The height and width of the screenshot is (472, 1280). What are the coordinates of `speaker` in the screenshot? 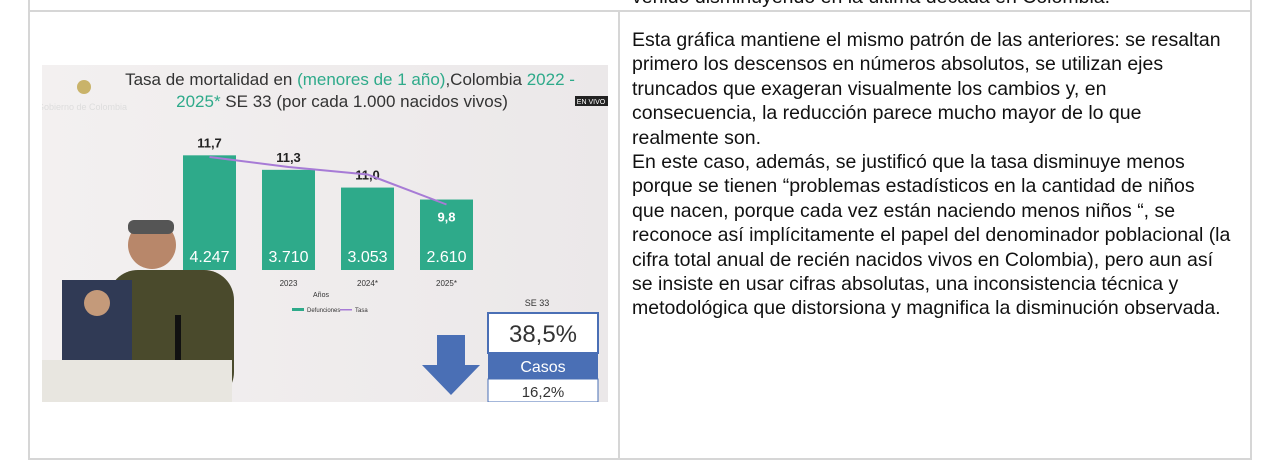 It's located at (138, 311).